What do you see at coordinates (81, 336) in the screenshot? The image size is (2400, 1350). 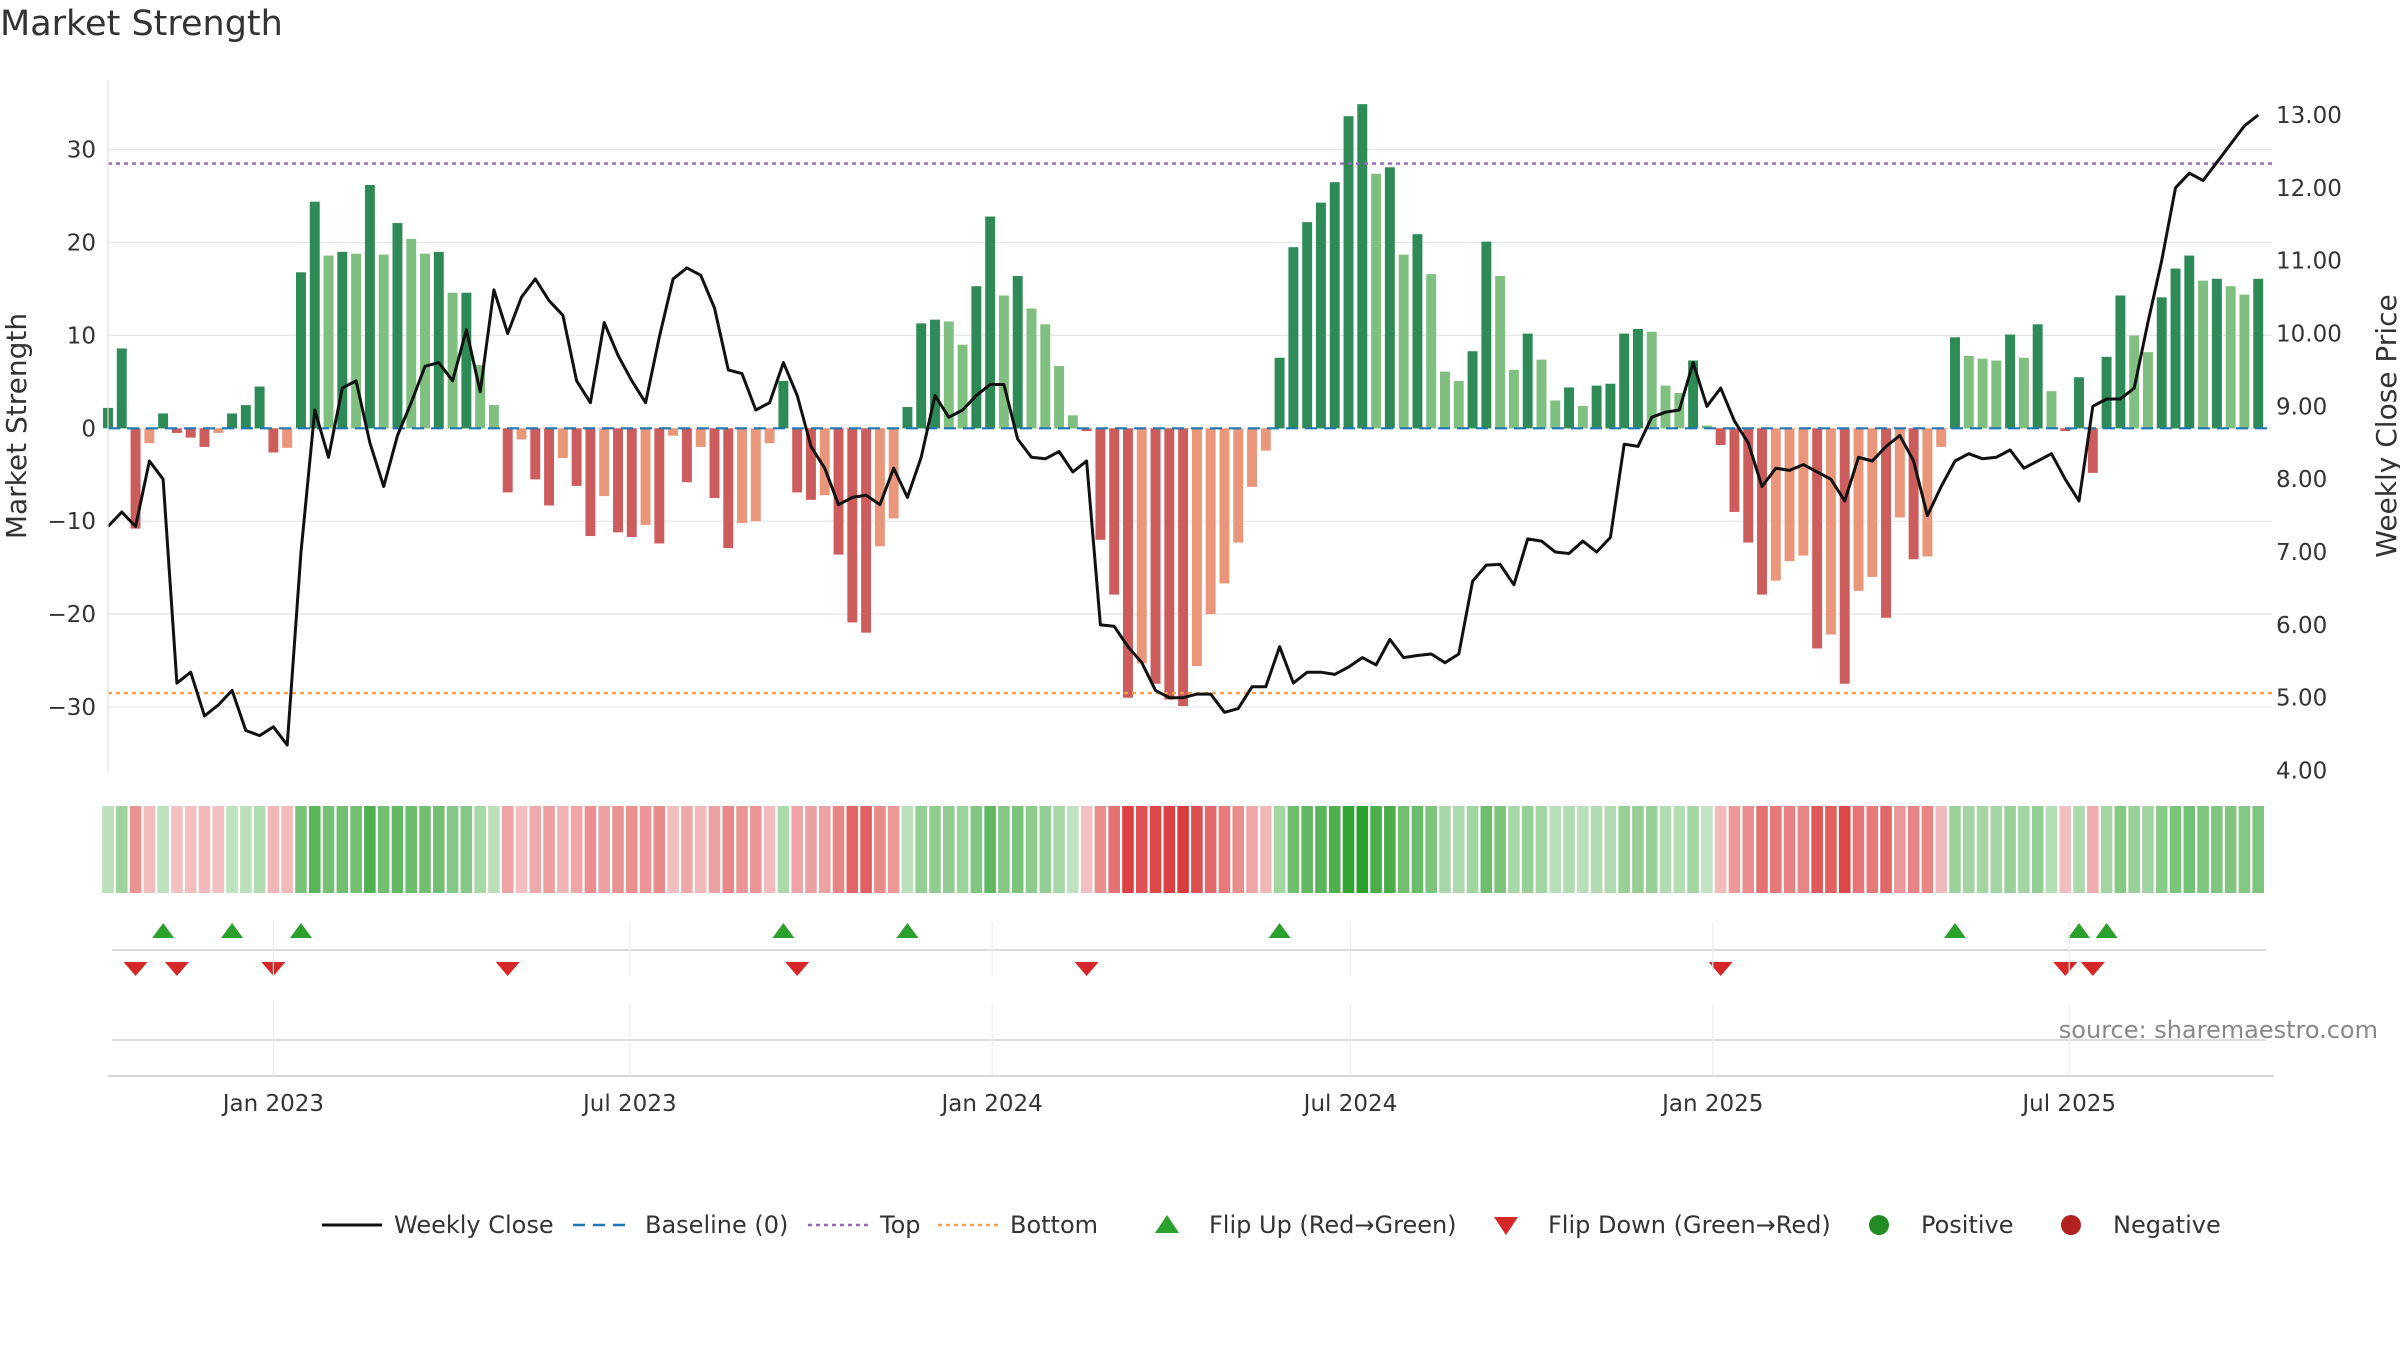 I see `y-tick-label: 10` at bounding box center [81, 336].